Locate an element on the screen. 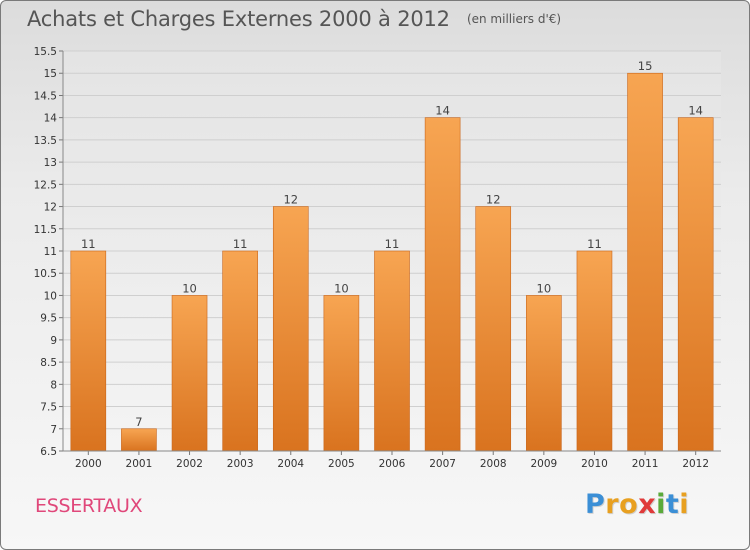  x-tick-label: 2012 is located at coordinates (695, 464).